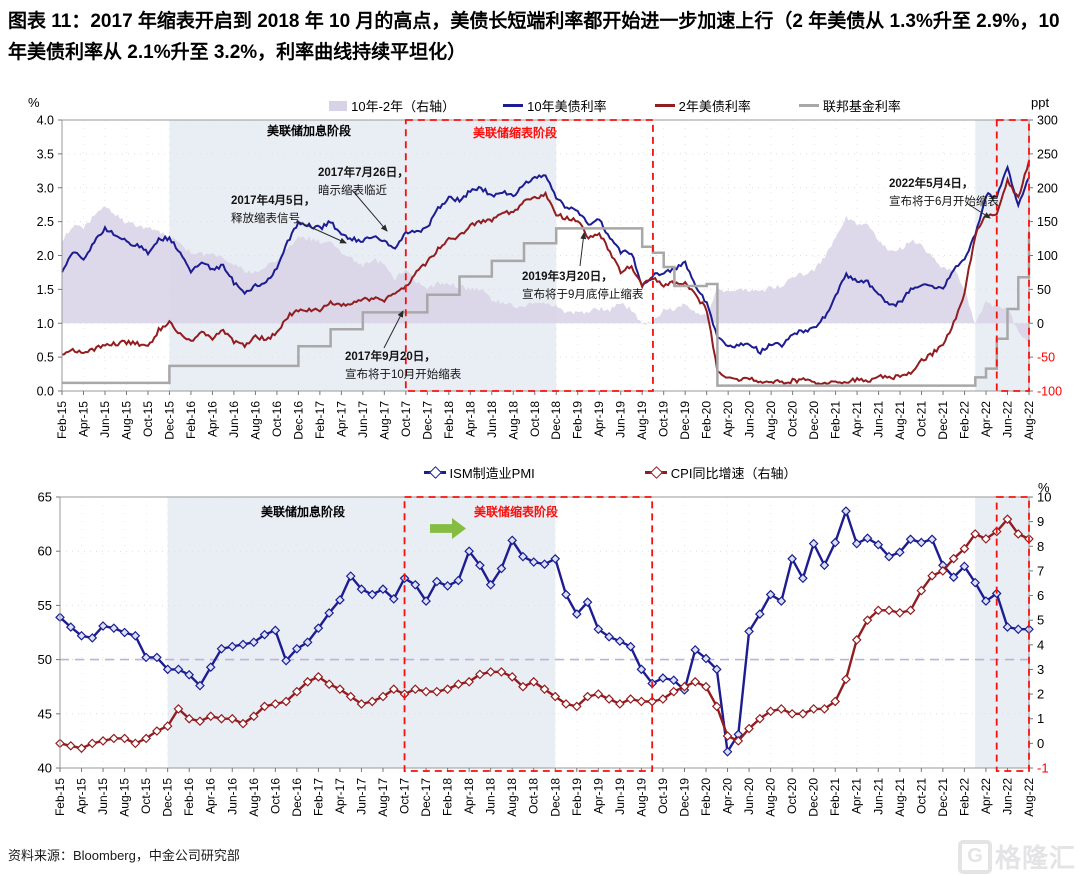 The width and height of the screenshot is (1080, 875). I want to click on x-tick-label: Oct-20, so click(793, 419).